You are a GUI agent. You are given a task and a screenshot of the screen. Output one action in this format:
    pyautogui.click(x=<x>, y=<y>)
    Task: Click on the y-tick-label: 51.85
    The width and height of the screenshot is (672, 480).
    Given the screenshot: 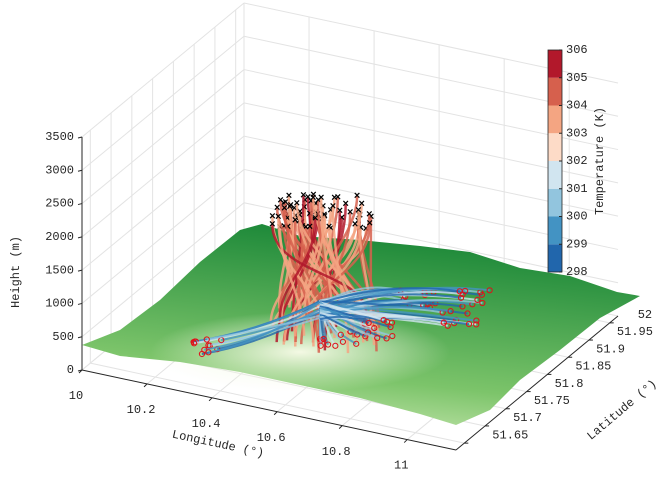 What is the action you would take?
    pyautogui.click(x=593, y=367)
    